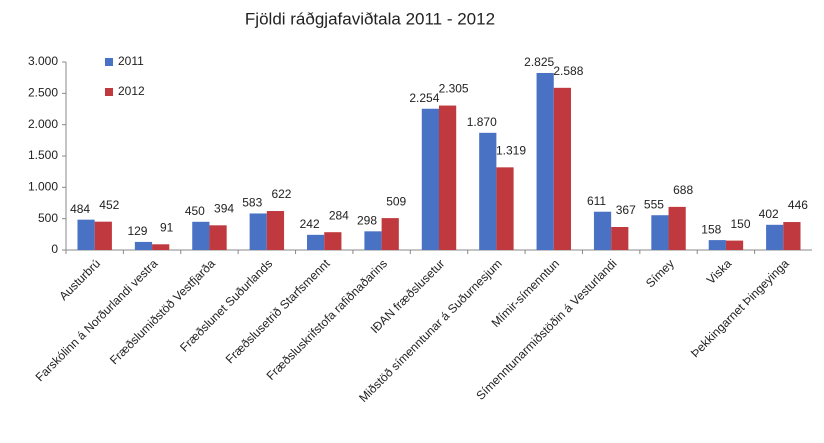  What do you see at coordinates (396, 201) in the screenshot?
I see `value-label: 509` at bounding box center [396, 201].